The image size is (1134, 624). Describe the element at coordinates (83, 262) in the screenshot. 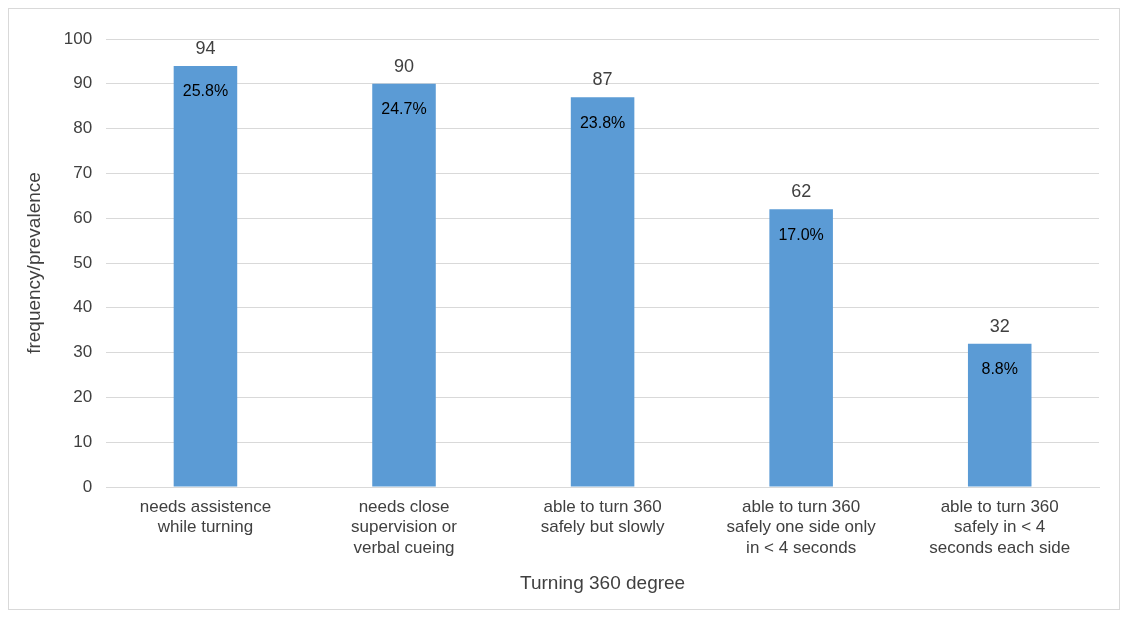

I see `y-tick-label: 50` at that location.